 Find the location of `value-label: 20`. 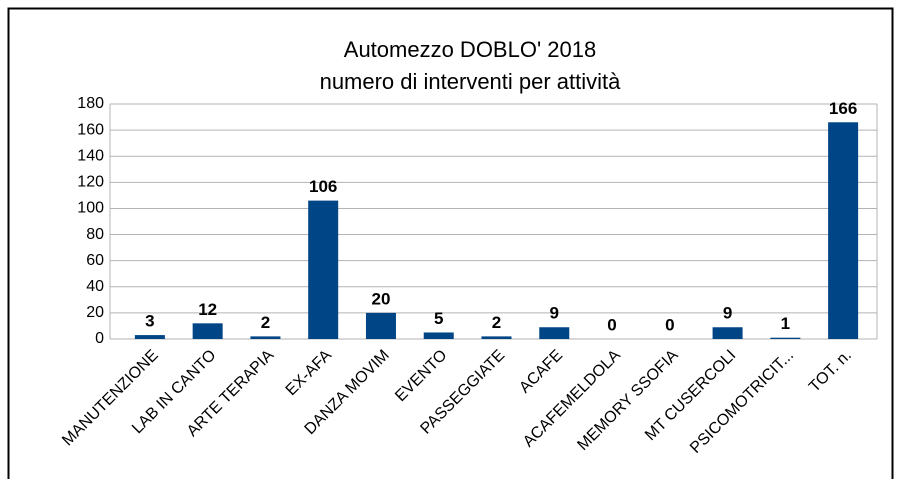

value-label: 20 is located at coordinates (381, 298).